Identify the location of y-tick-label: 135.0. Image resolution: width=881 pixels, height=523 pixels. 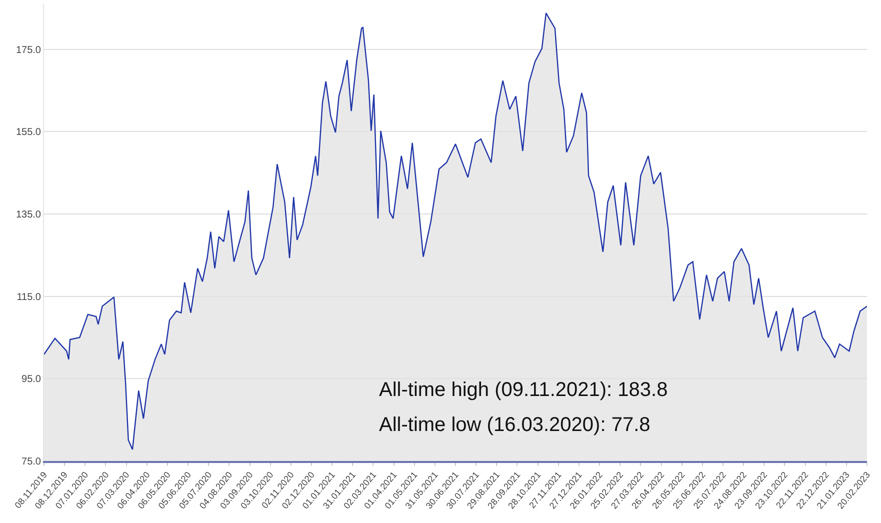
(29, 214).